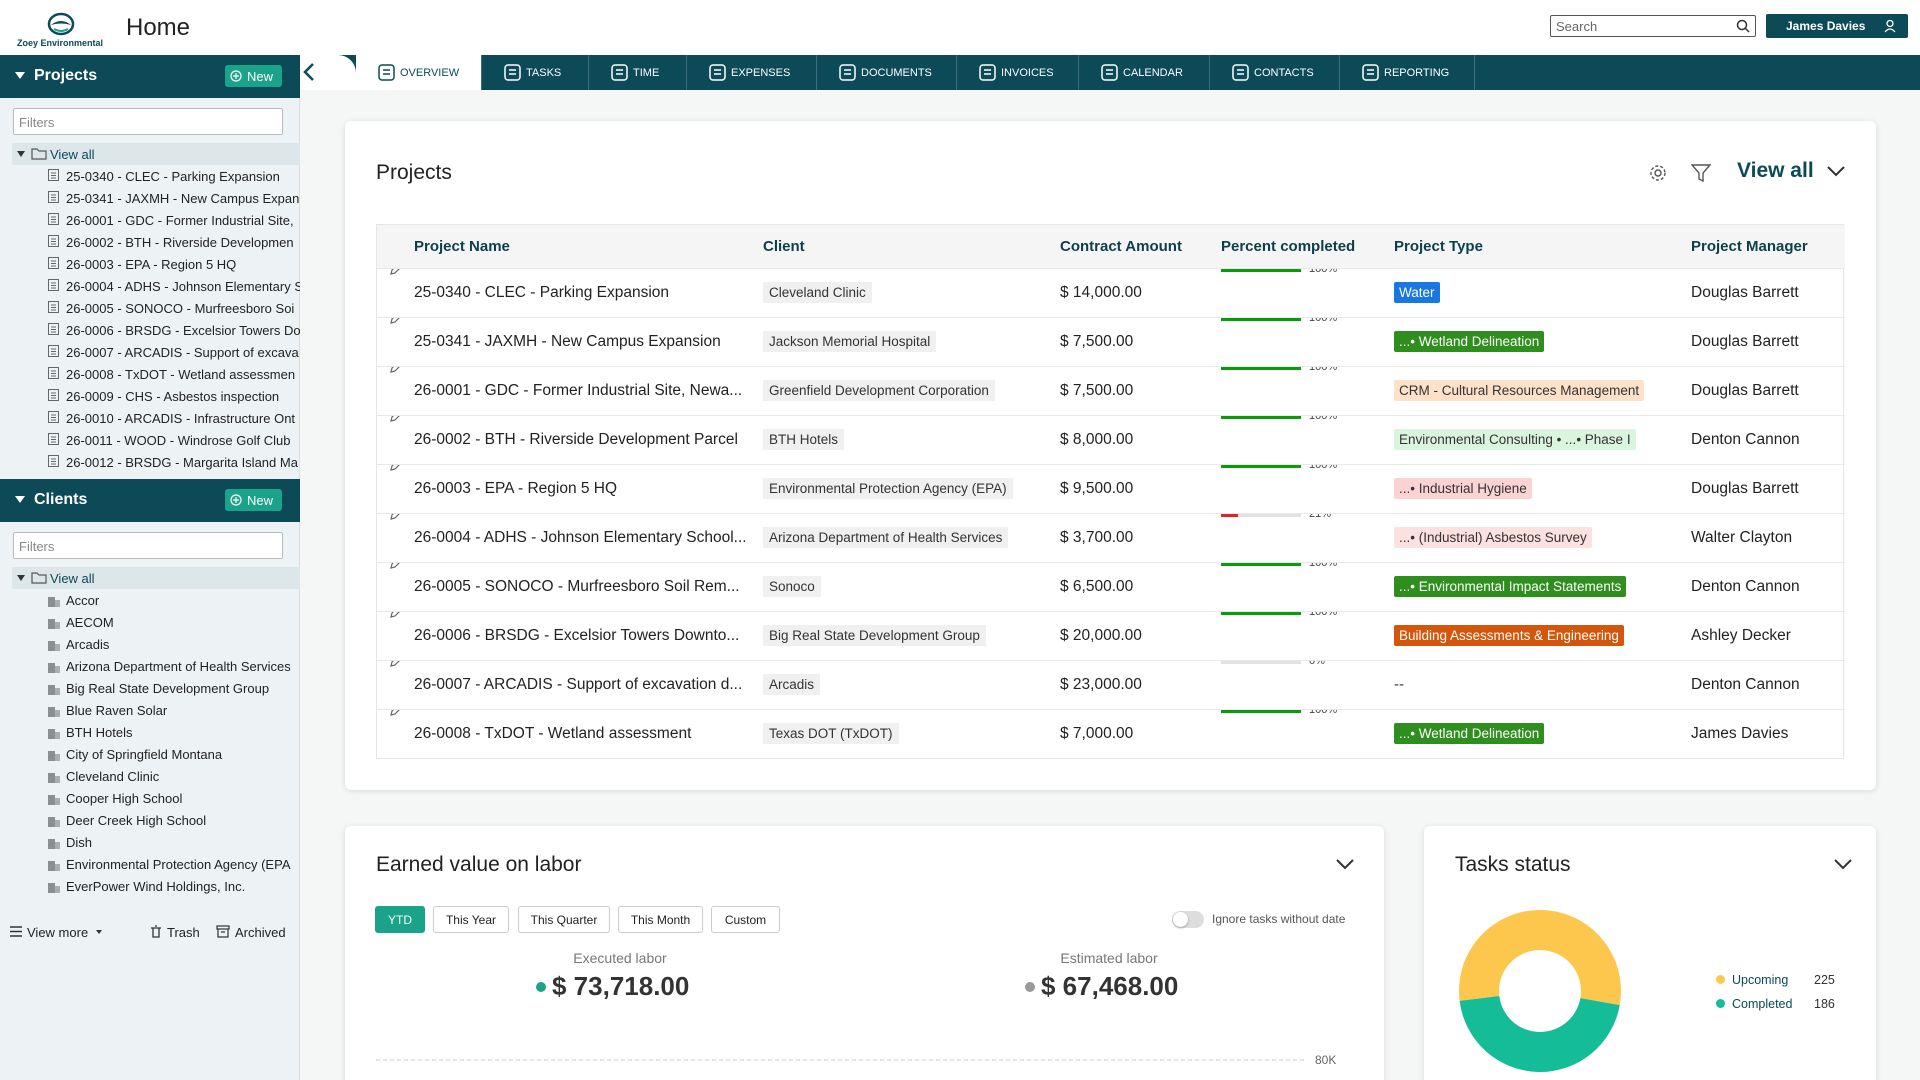  I want to click on column-header: Project Manager, so click(1749, 246).